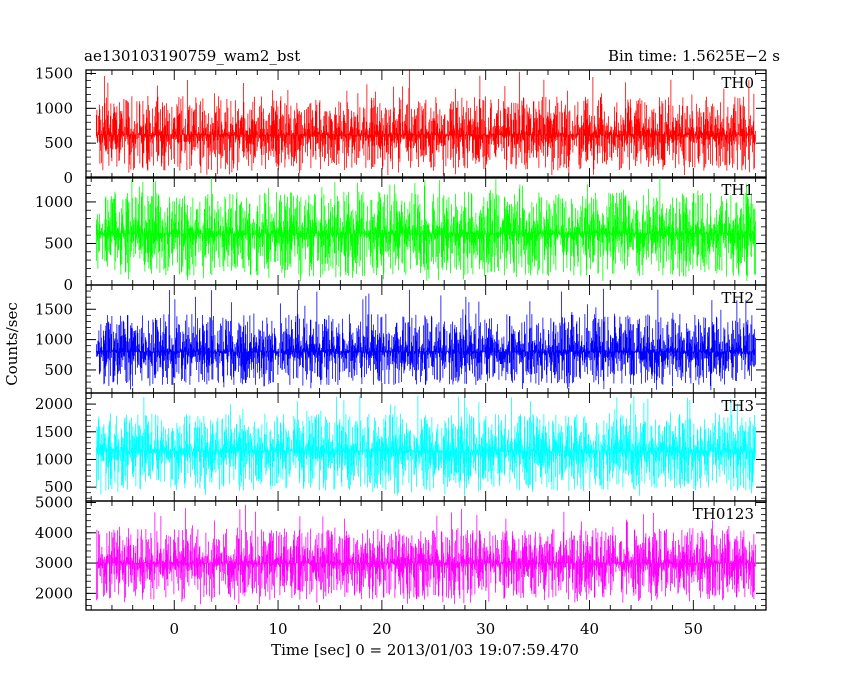 The height and width of the screenshot is (684, 850). I want to click on series-line-th0, so click(425, 123).